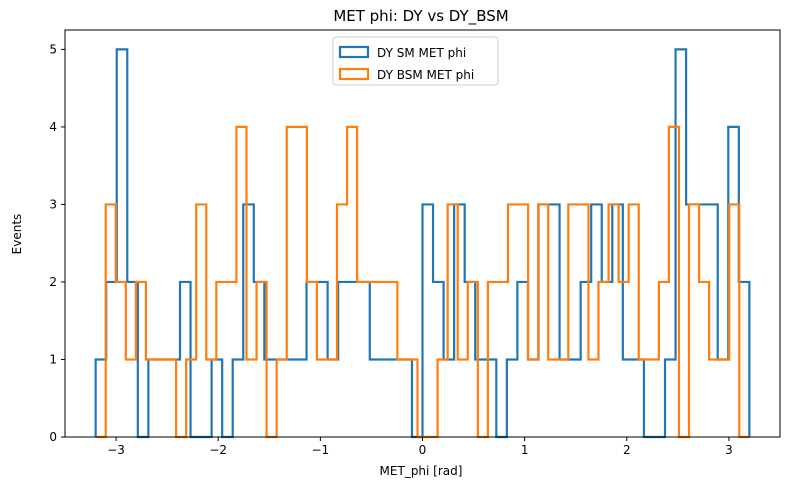 The image size is (790, 490). Describe the element at coordinates (423, 450) in the screenshot. I see `x-tick-label: 0` at that location.